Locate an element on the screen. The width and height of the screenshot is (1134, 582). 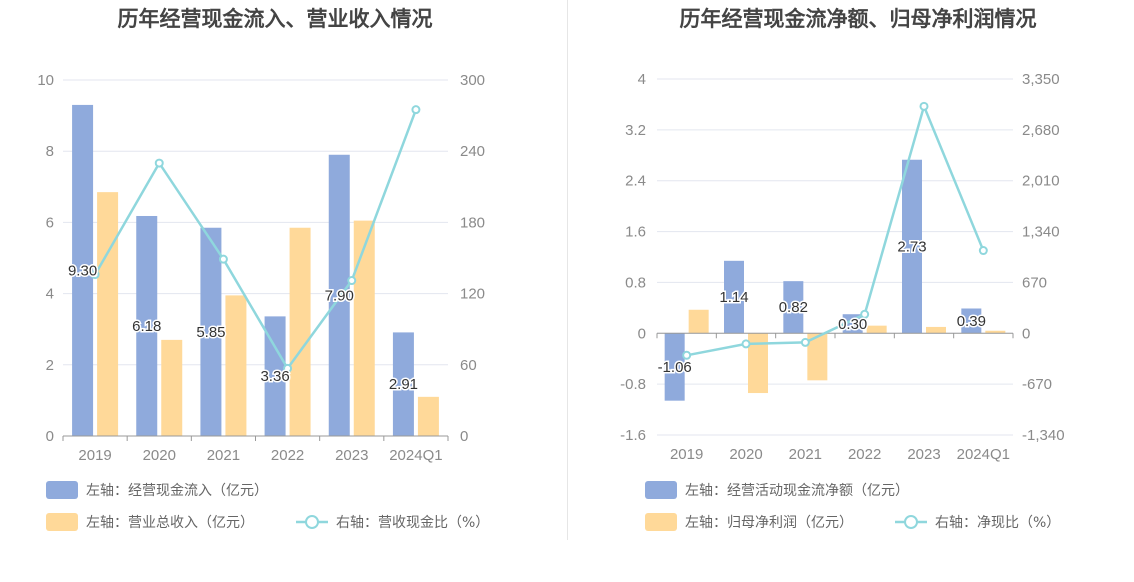
y-right-tick-label: 180 is located at coordinates (472, 222).